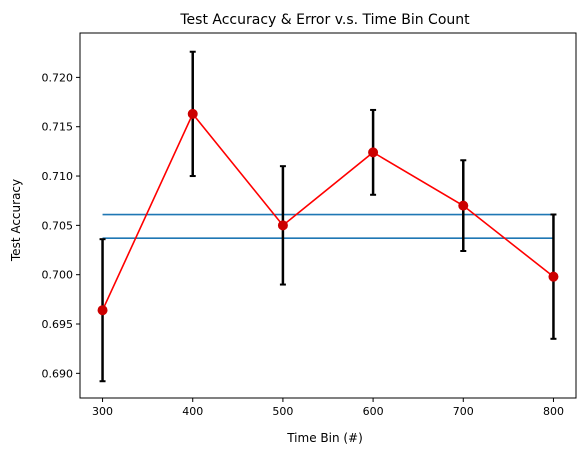 This screenshot has width=584, height=455. Describe the element at coordinates (282, 411) in the screenshot. I see `x-tick-label: 500` at that location.